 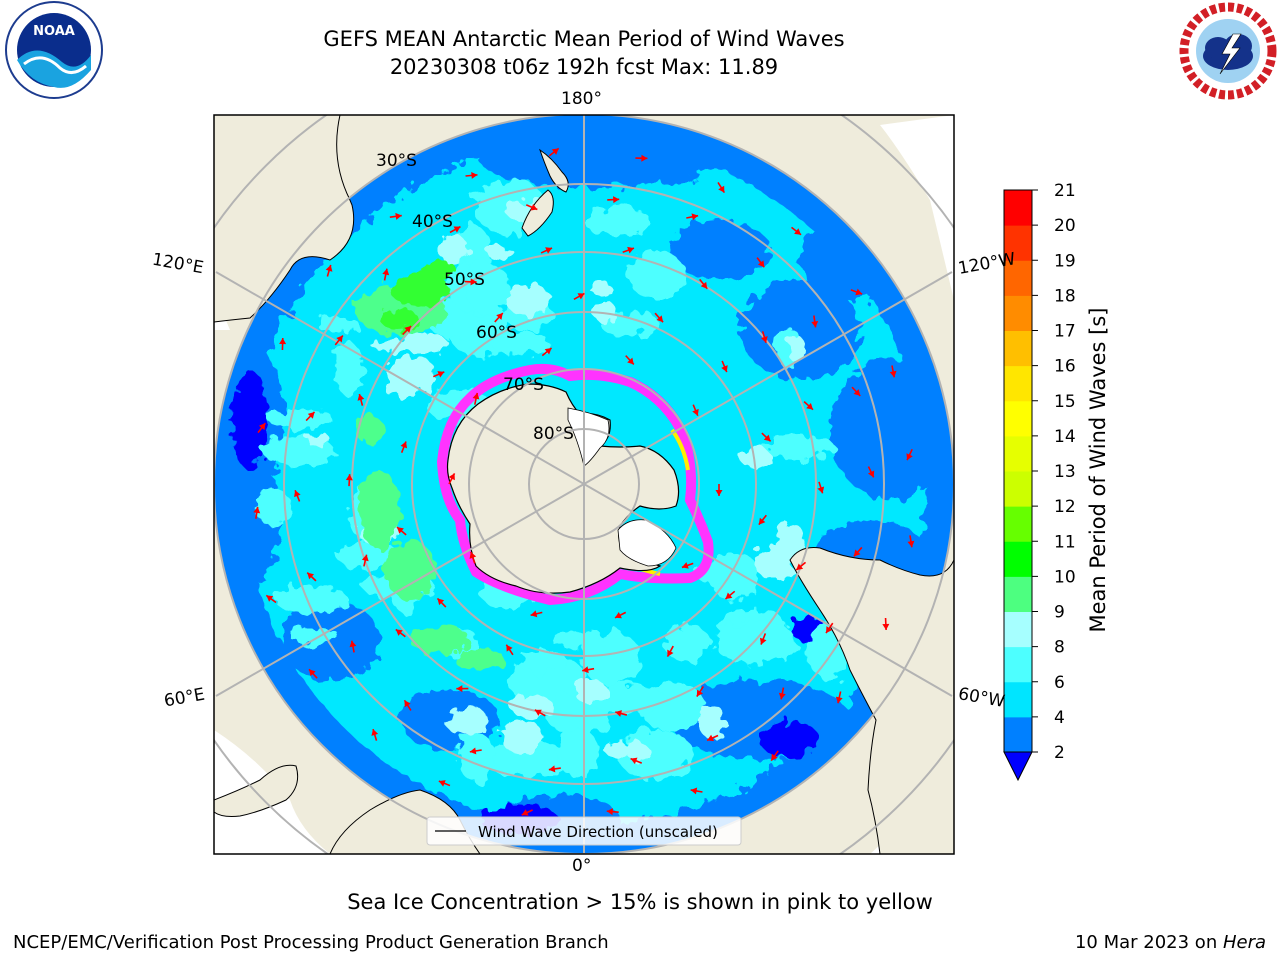 What do you see at coordinates (1059, 613) in the screenshot?
I see `colorbar-tick-label: 9` at bounding box center [1059, 613].